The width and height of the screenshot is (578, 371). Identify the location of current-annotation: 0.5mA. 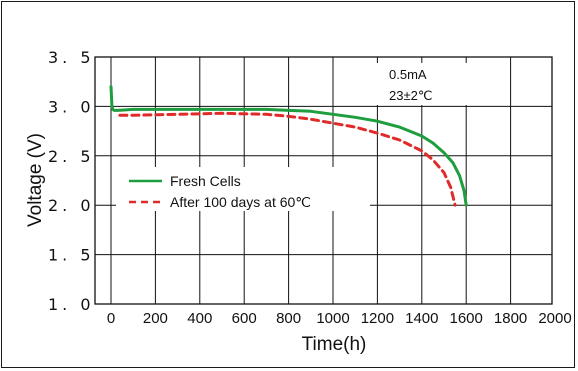
(408, 74).